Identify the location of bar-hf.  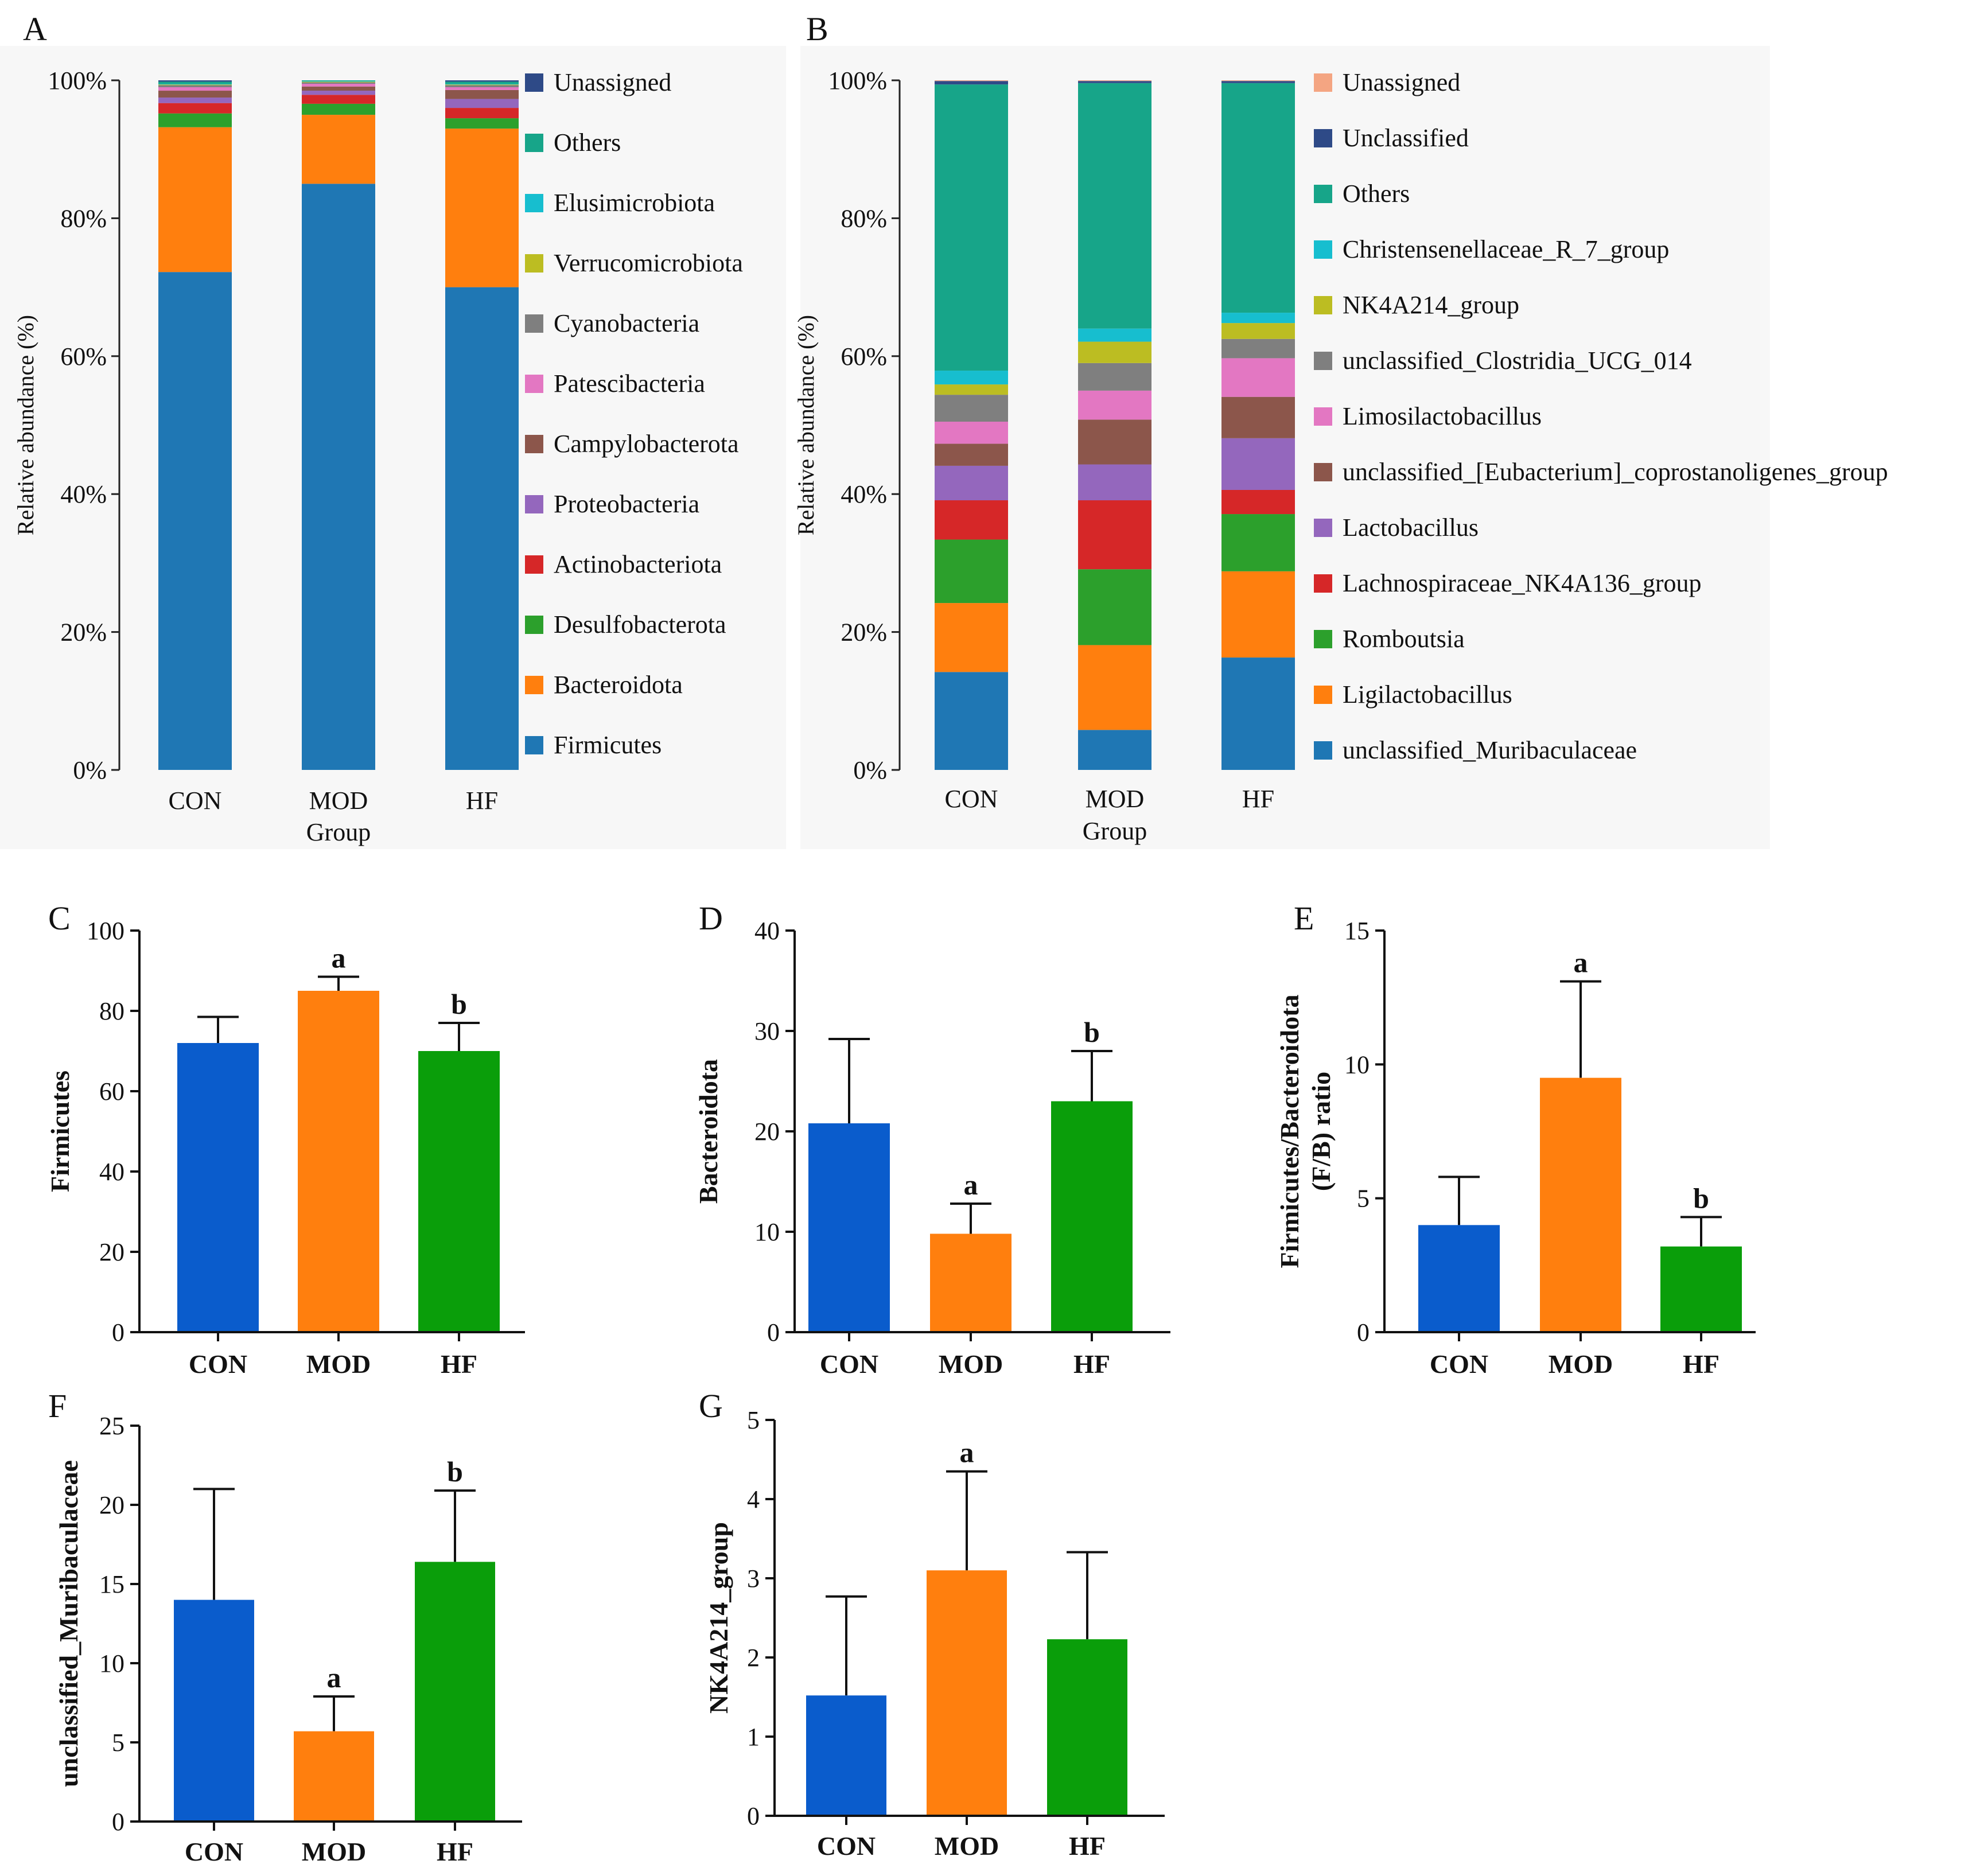
(1092, 1216).